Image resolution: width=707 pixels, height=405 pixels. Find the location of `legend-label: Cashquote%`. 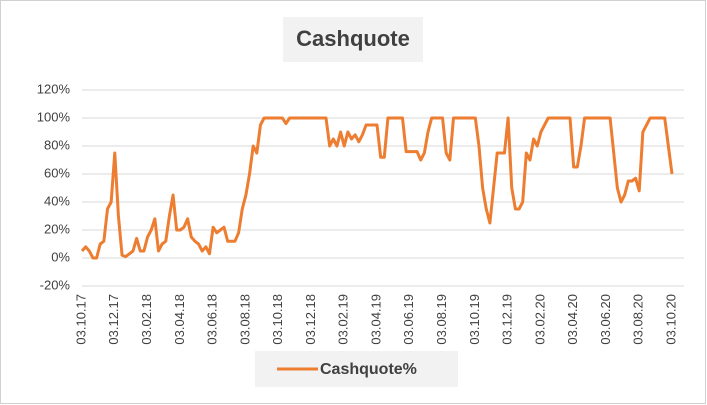

legend-label: Cashquote% is located at coordinates (368, 369).